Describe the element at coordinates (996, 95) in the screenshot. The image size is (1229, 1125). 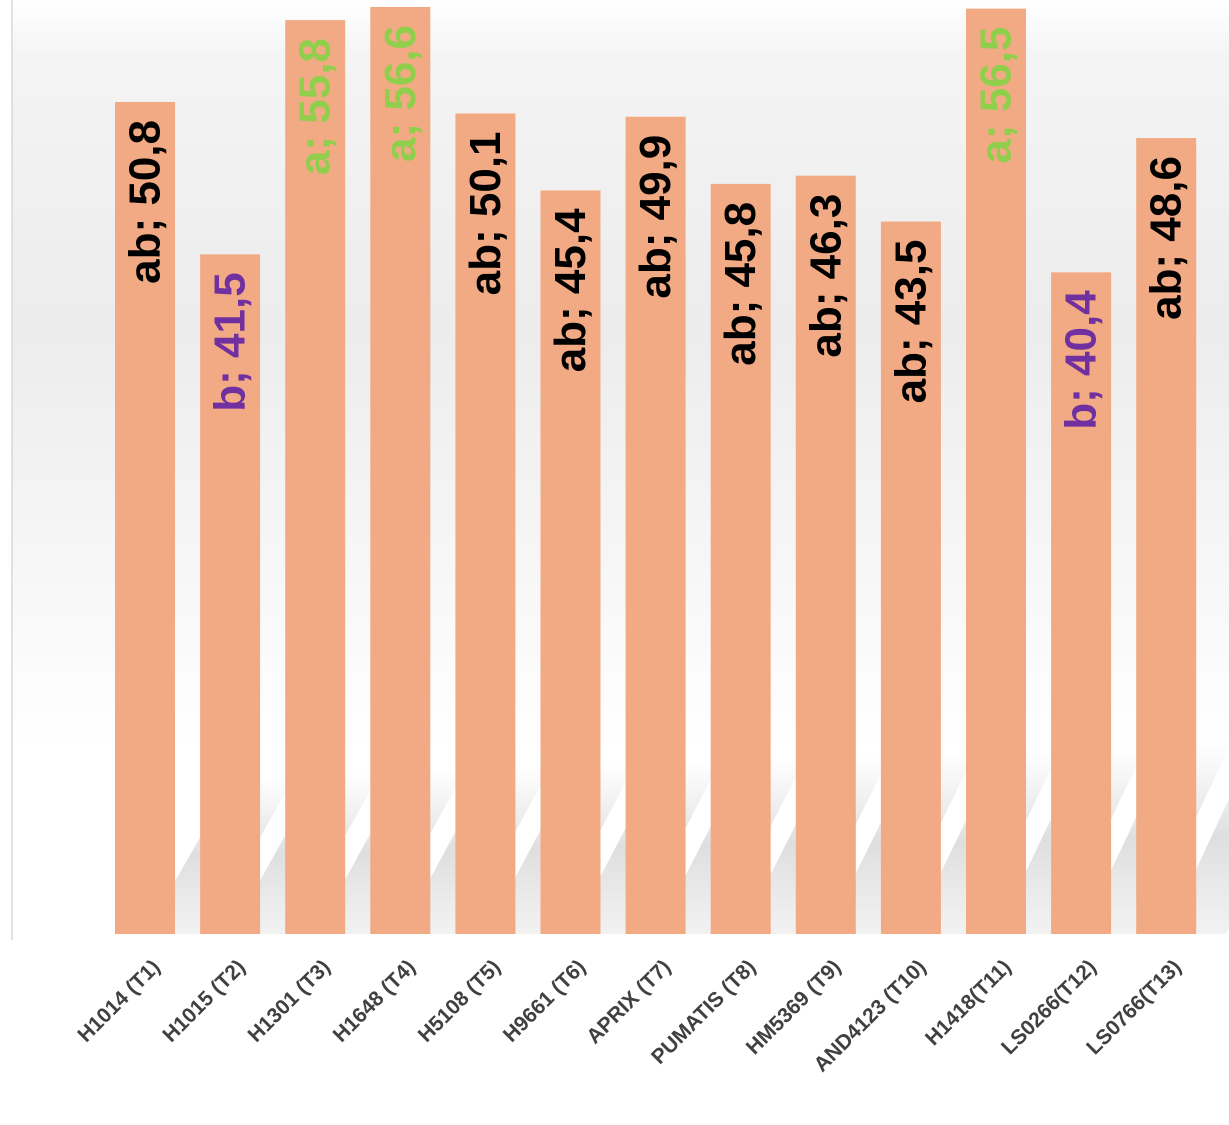
I see `data-label: a; 56,5` at that location.